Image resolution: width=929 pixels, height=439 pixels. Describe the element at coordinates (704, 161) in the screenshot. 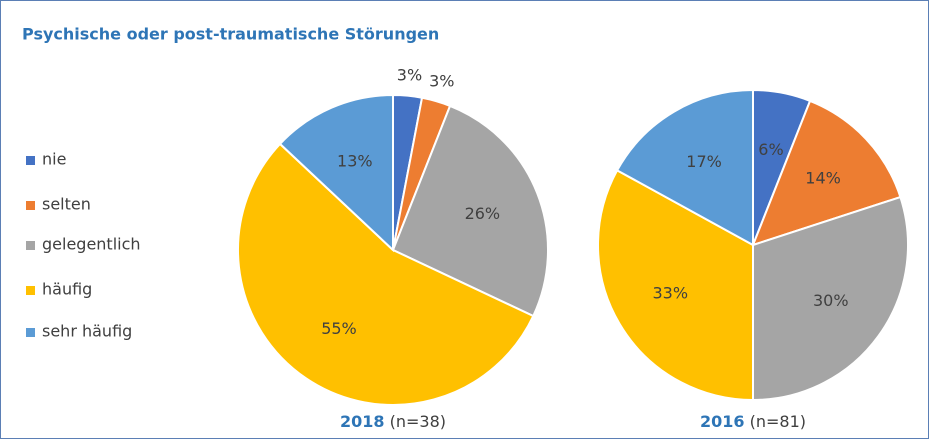

I see `data-label: 17%` at that location.